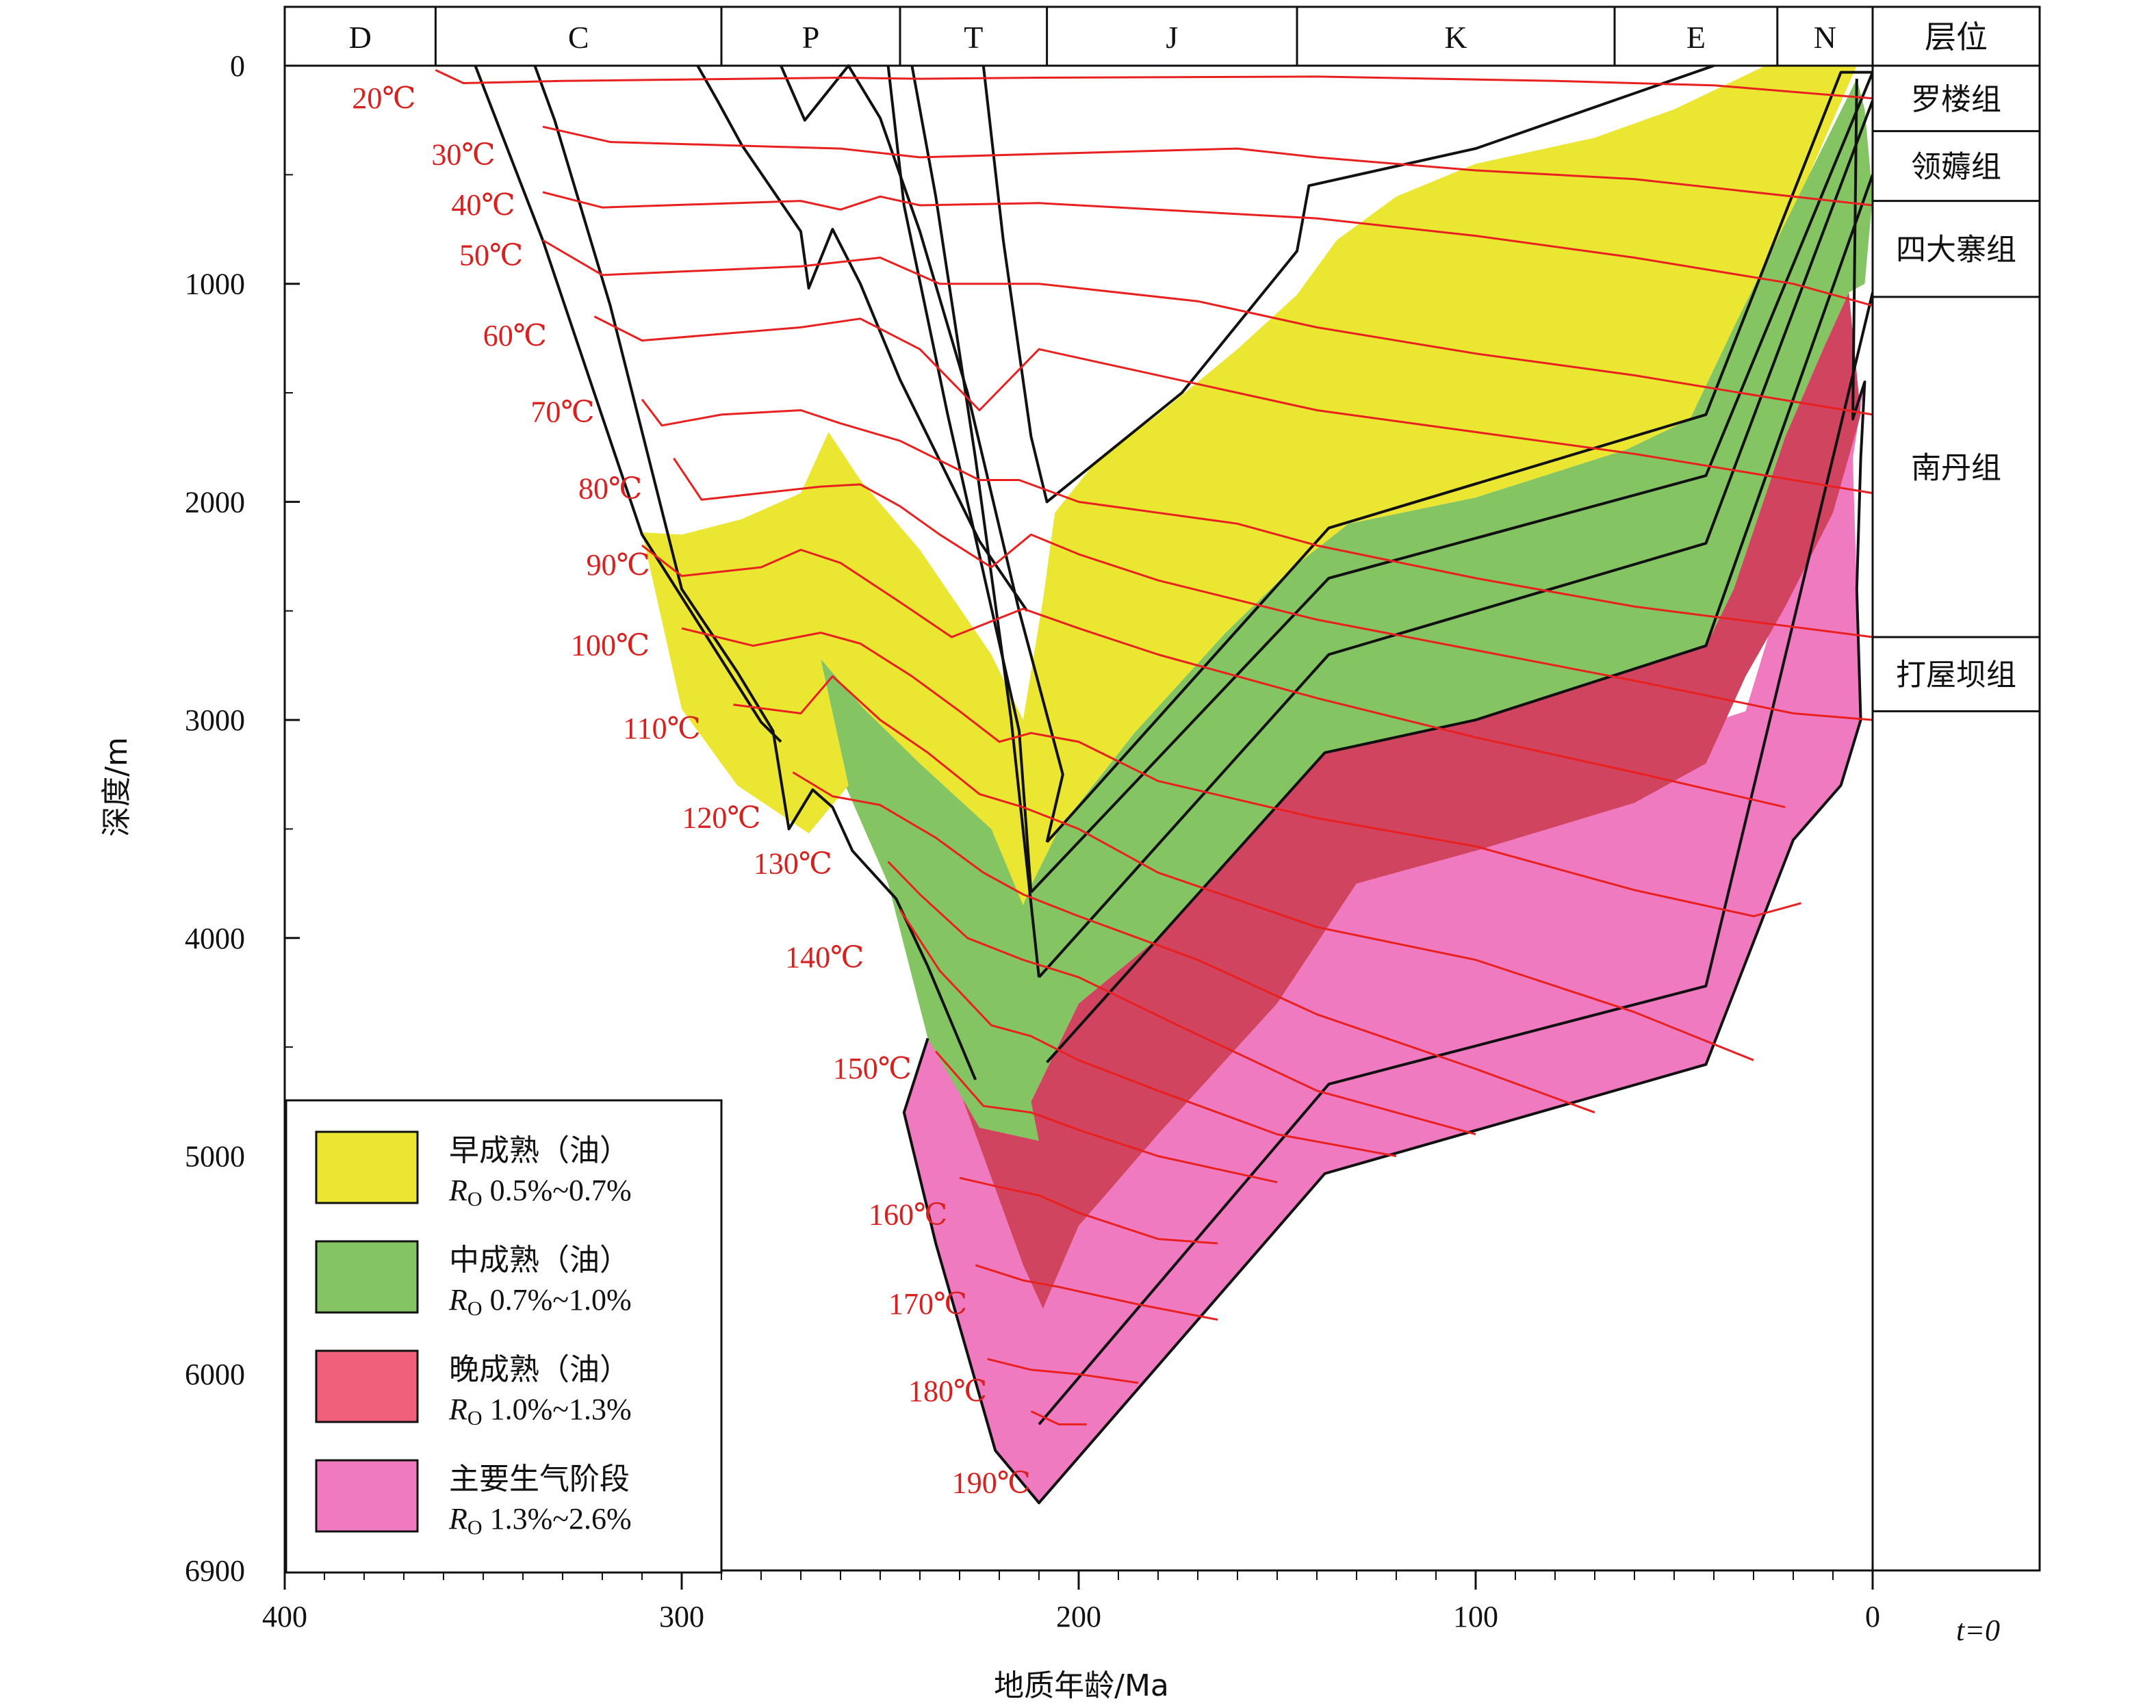 Image resolution: width=2156 pixels, height=1708 pixels. Describe the element at coordinates (1172, 38) in the screenshot. I see `period-label-J: J` at that location.